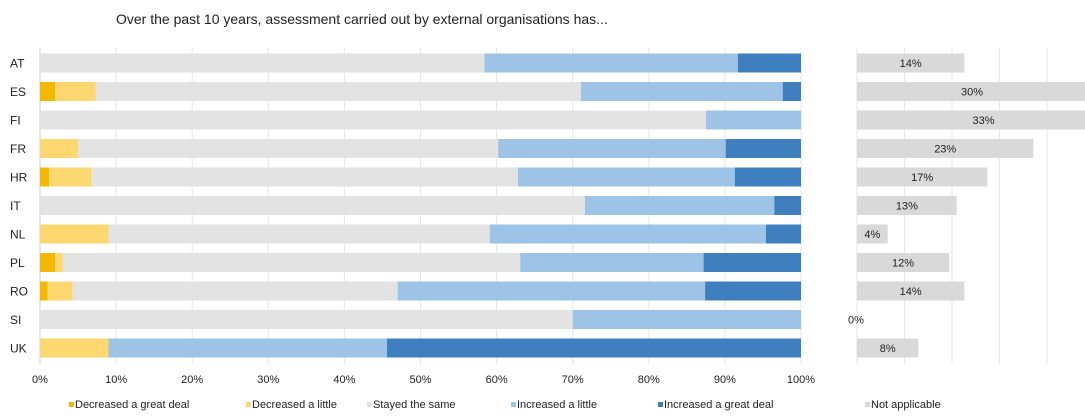 This screenshot has height=416, width=1085. Describe the element at coordinates (573, 380) in the screenshot. I see `x-tick-label: 70%` at that location.